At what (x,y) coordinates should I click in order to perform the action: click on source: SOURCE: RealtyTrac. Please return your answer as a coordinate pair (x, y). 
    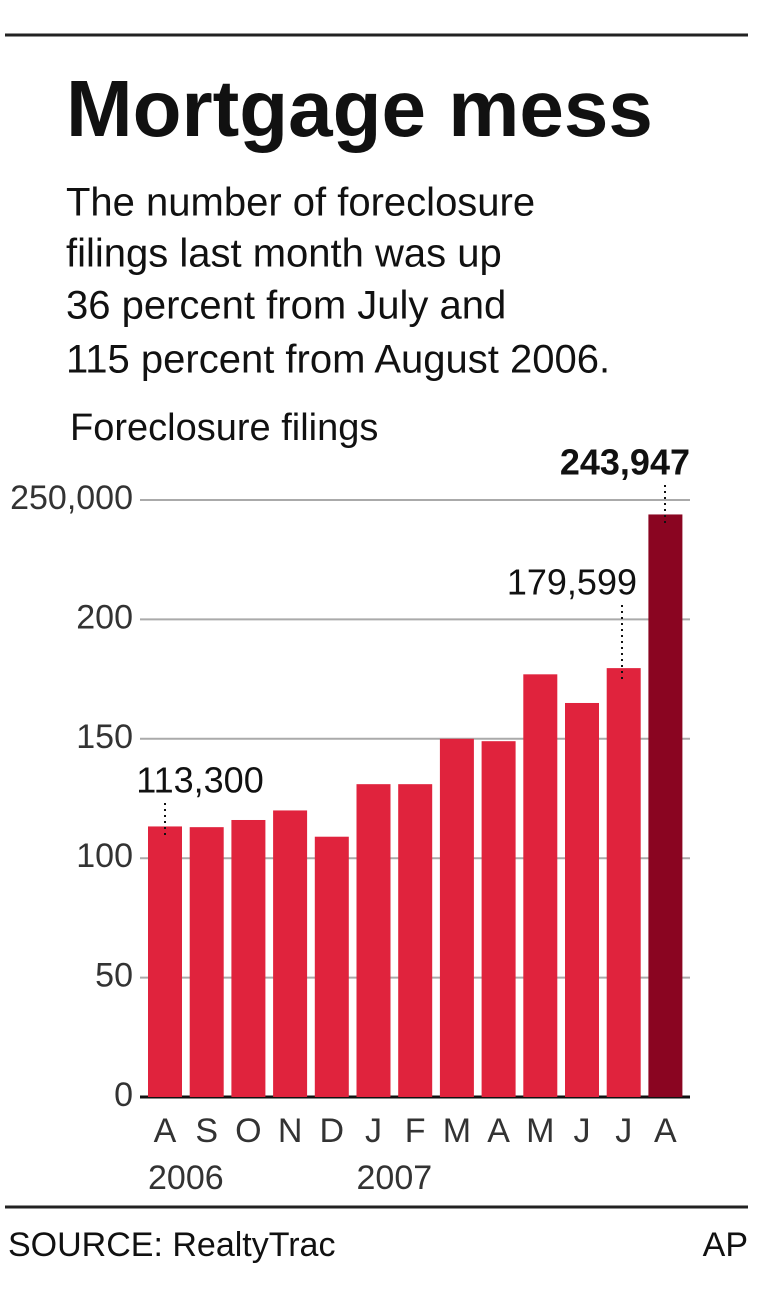
    Looking at the image, I should click on (171, 1245).